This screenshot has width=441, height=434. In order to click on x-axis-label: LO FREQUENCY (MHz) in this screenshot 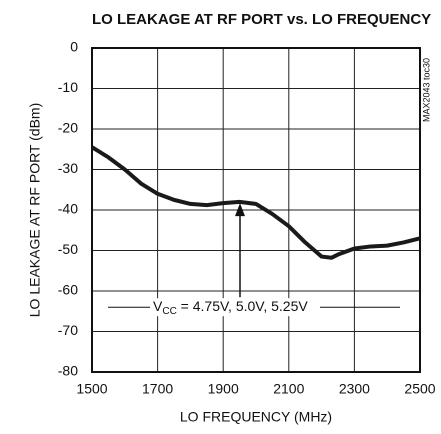, I will do `click(256, 417)`.